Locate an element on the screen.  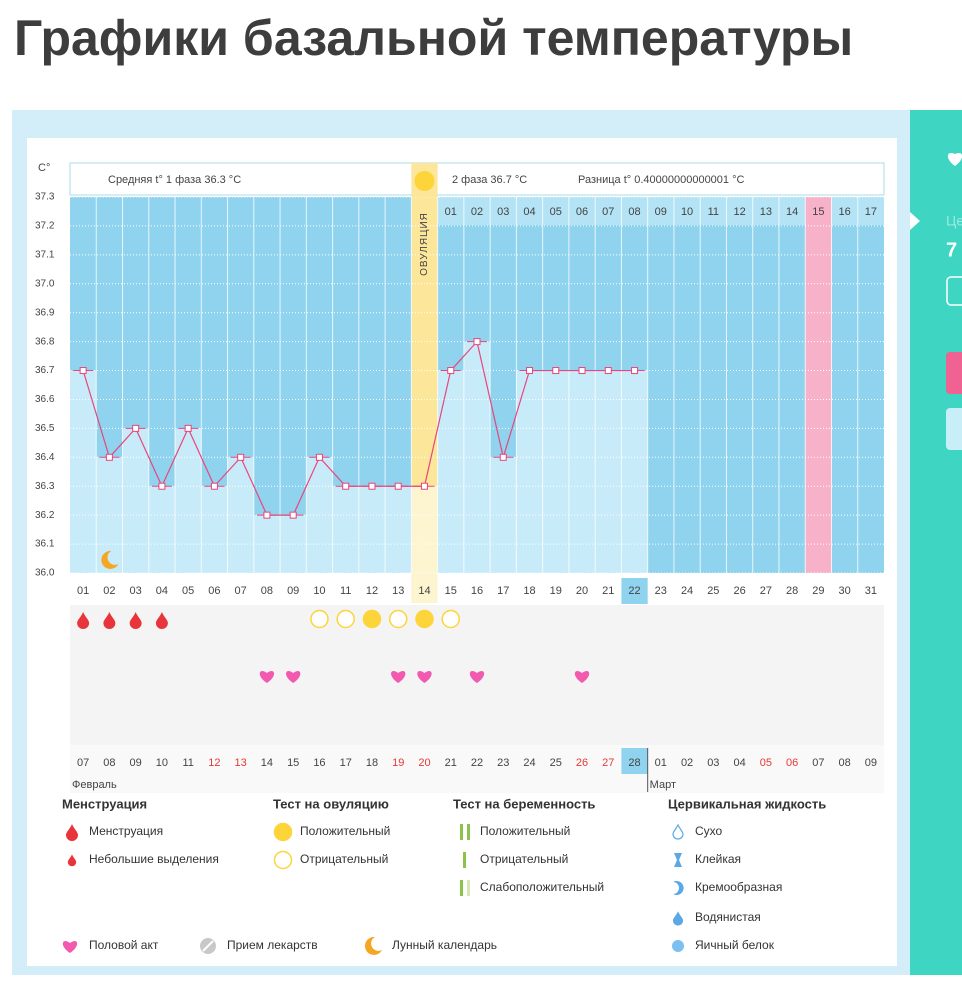
legend-title: Цервикальная жидкость is located at coordinates (747, 803).